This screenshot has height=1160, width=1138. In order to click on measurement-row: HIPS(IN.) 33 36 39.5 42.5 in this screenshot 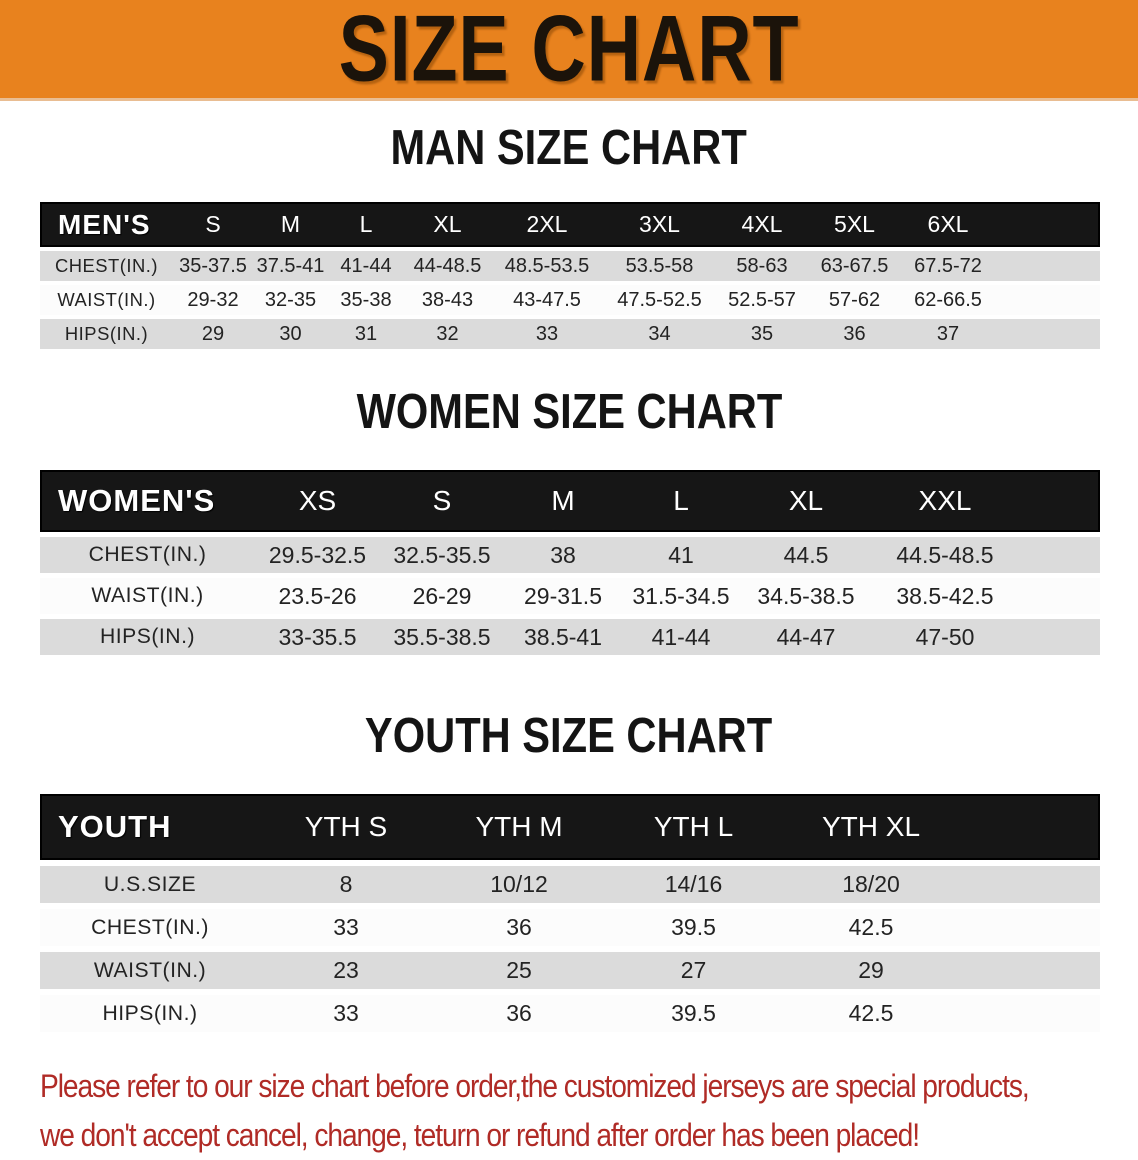, I will do `click(570, 1013)`.